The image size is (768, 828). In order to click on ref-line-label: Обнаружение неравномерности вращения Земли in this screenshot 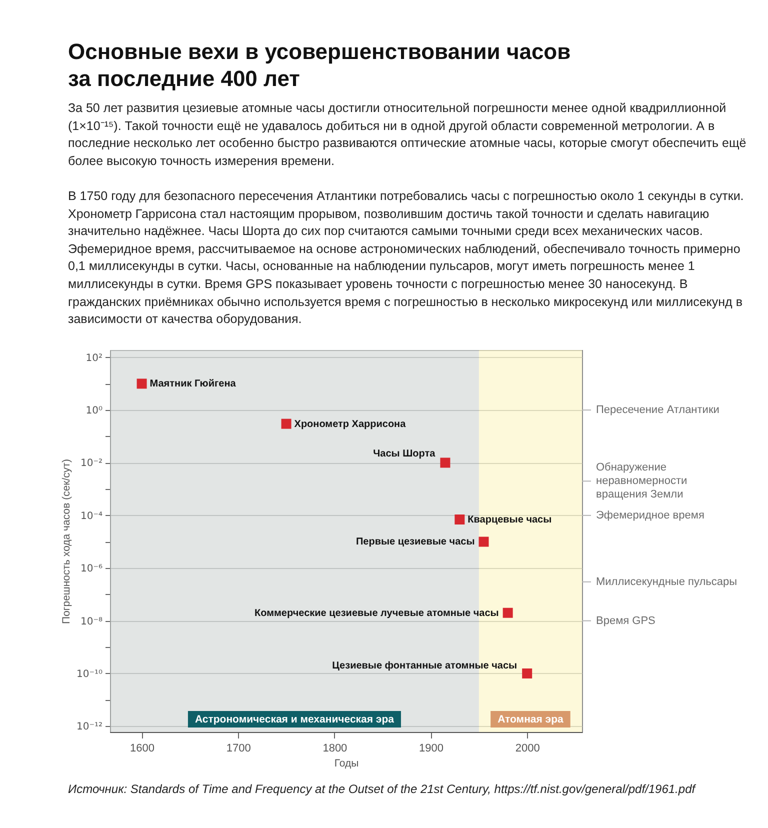, I will do `click(642, 481)`.